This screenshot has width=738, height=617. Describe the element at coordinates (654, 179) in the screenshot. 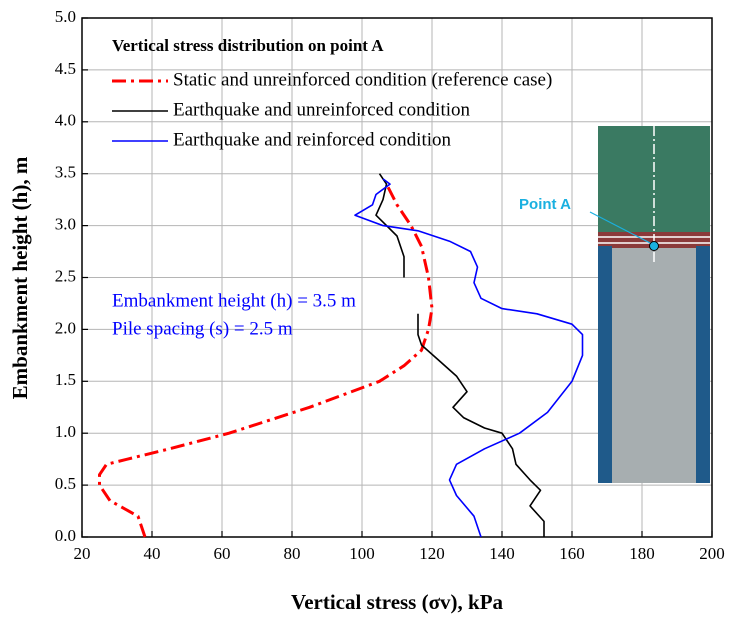

I see `embankment` at that location.